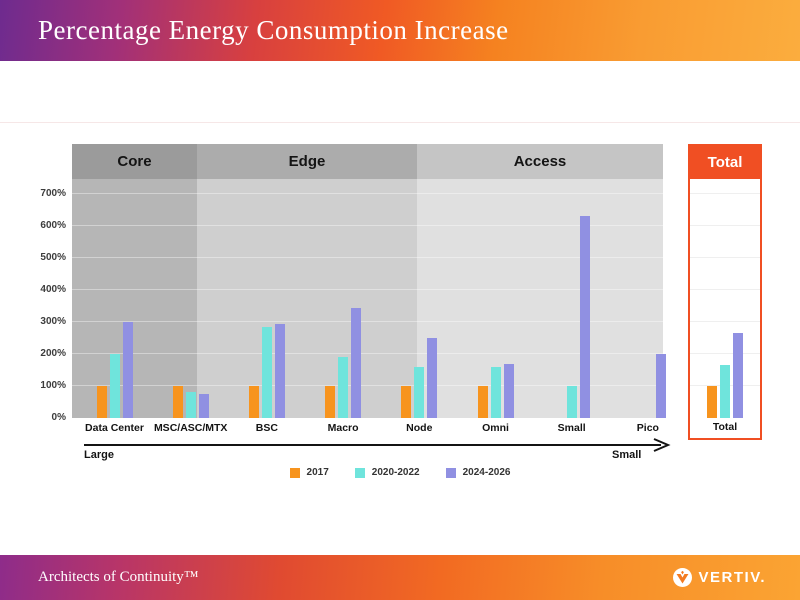 Image resolution: width=800 pixels, height=600 pixels. I want to click on y-tick-label: 400%, so click(53, 289).